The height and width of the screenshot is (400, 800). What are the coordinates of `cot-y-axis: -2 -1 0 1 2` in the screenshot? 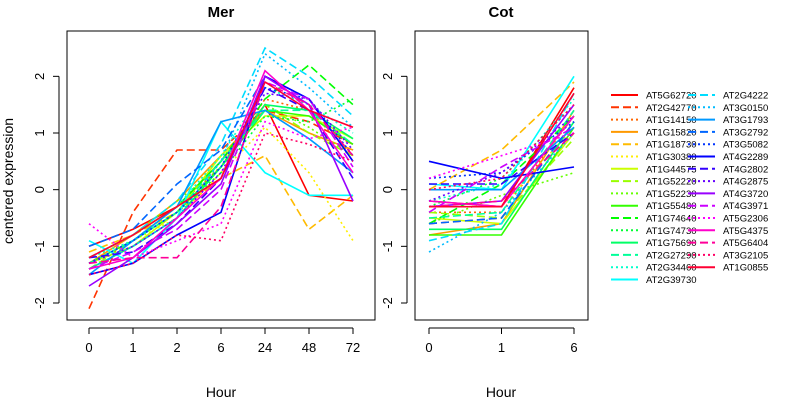 It's located at (394, 191).